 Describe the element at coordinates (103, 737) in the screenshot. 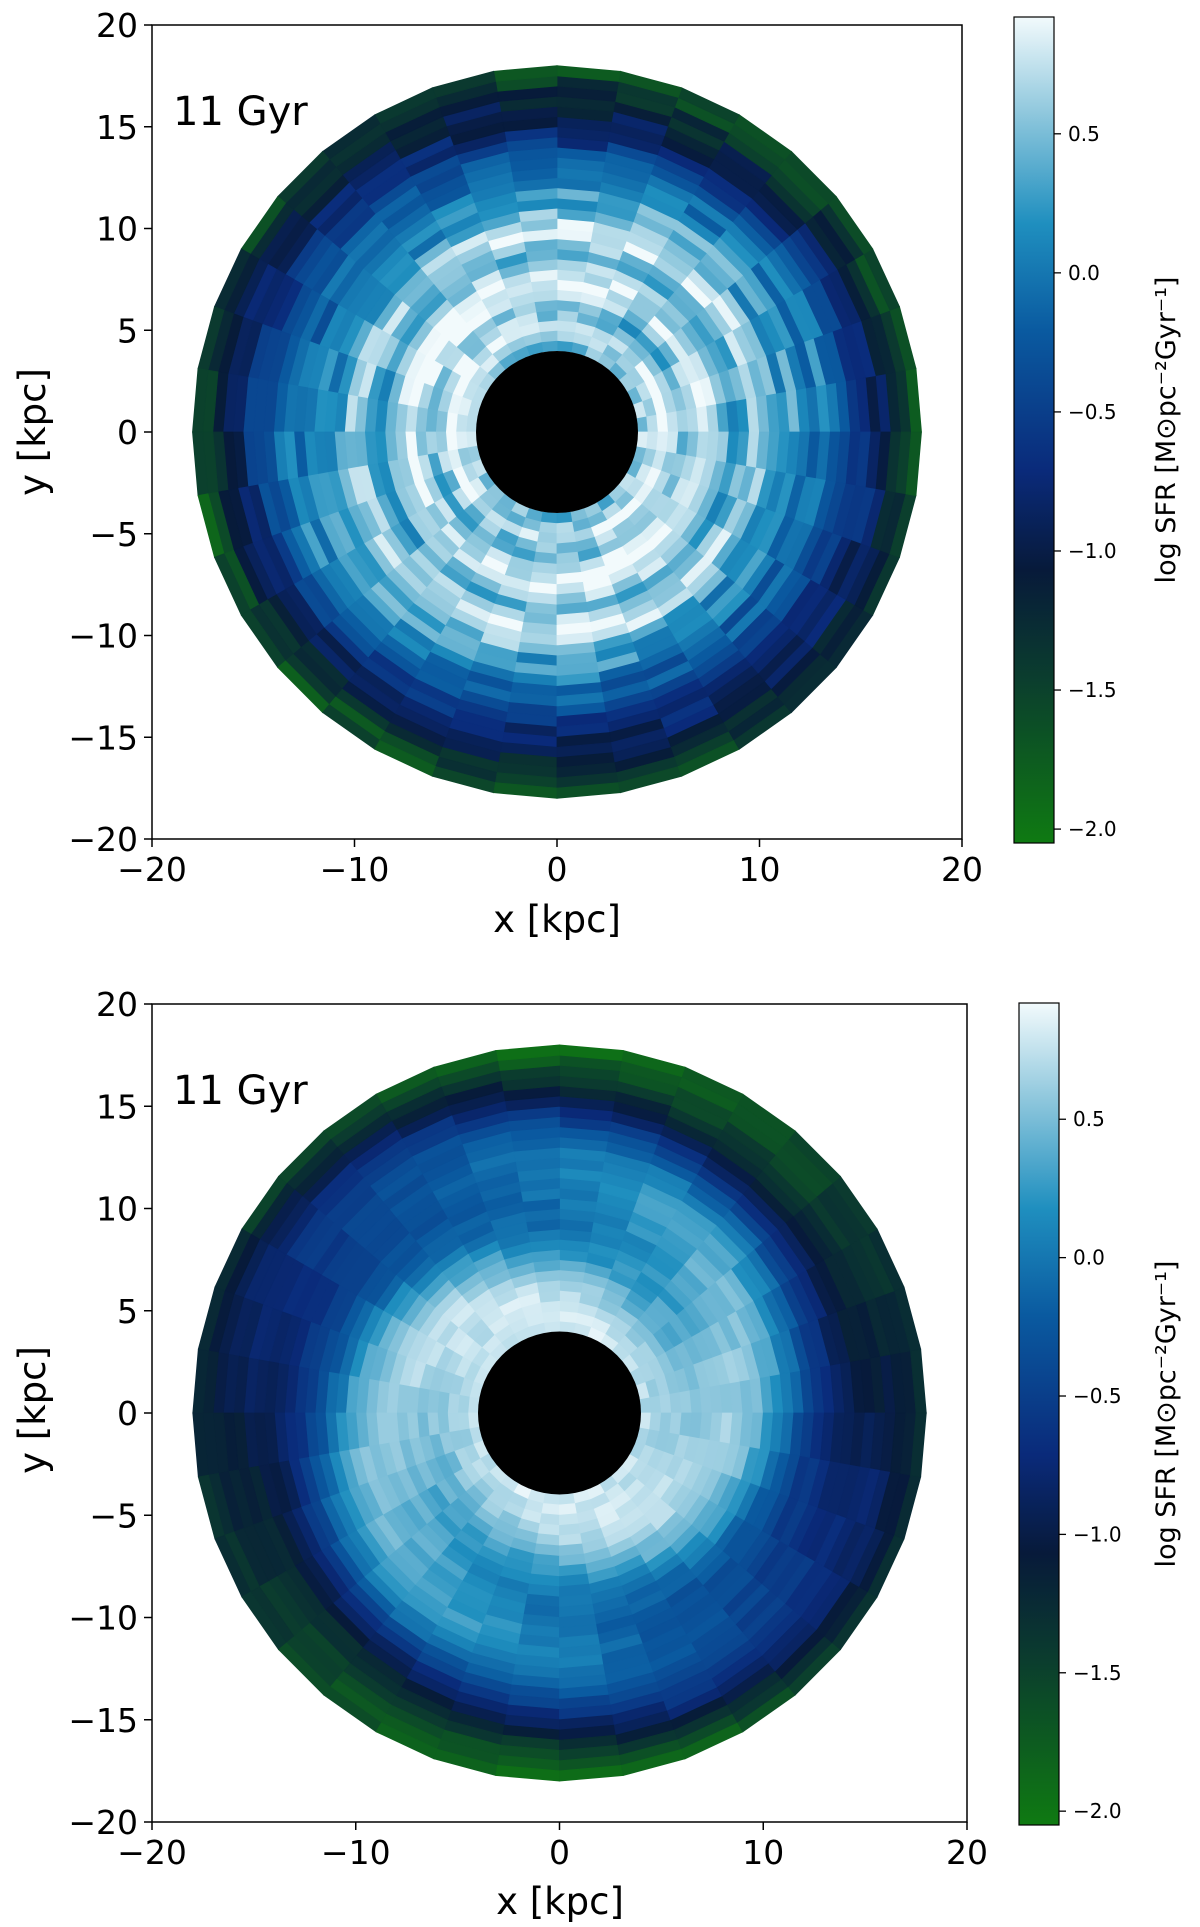

I see `top-y-tick-label: −15` at that location.